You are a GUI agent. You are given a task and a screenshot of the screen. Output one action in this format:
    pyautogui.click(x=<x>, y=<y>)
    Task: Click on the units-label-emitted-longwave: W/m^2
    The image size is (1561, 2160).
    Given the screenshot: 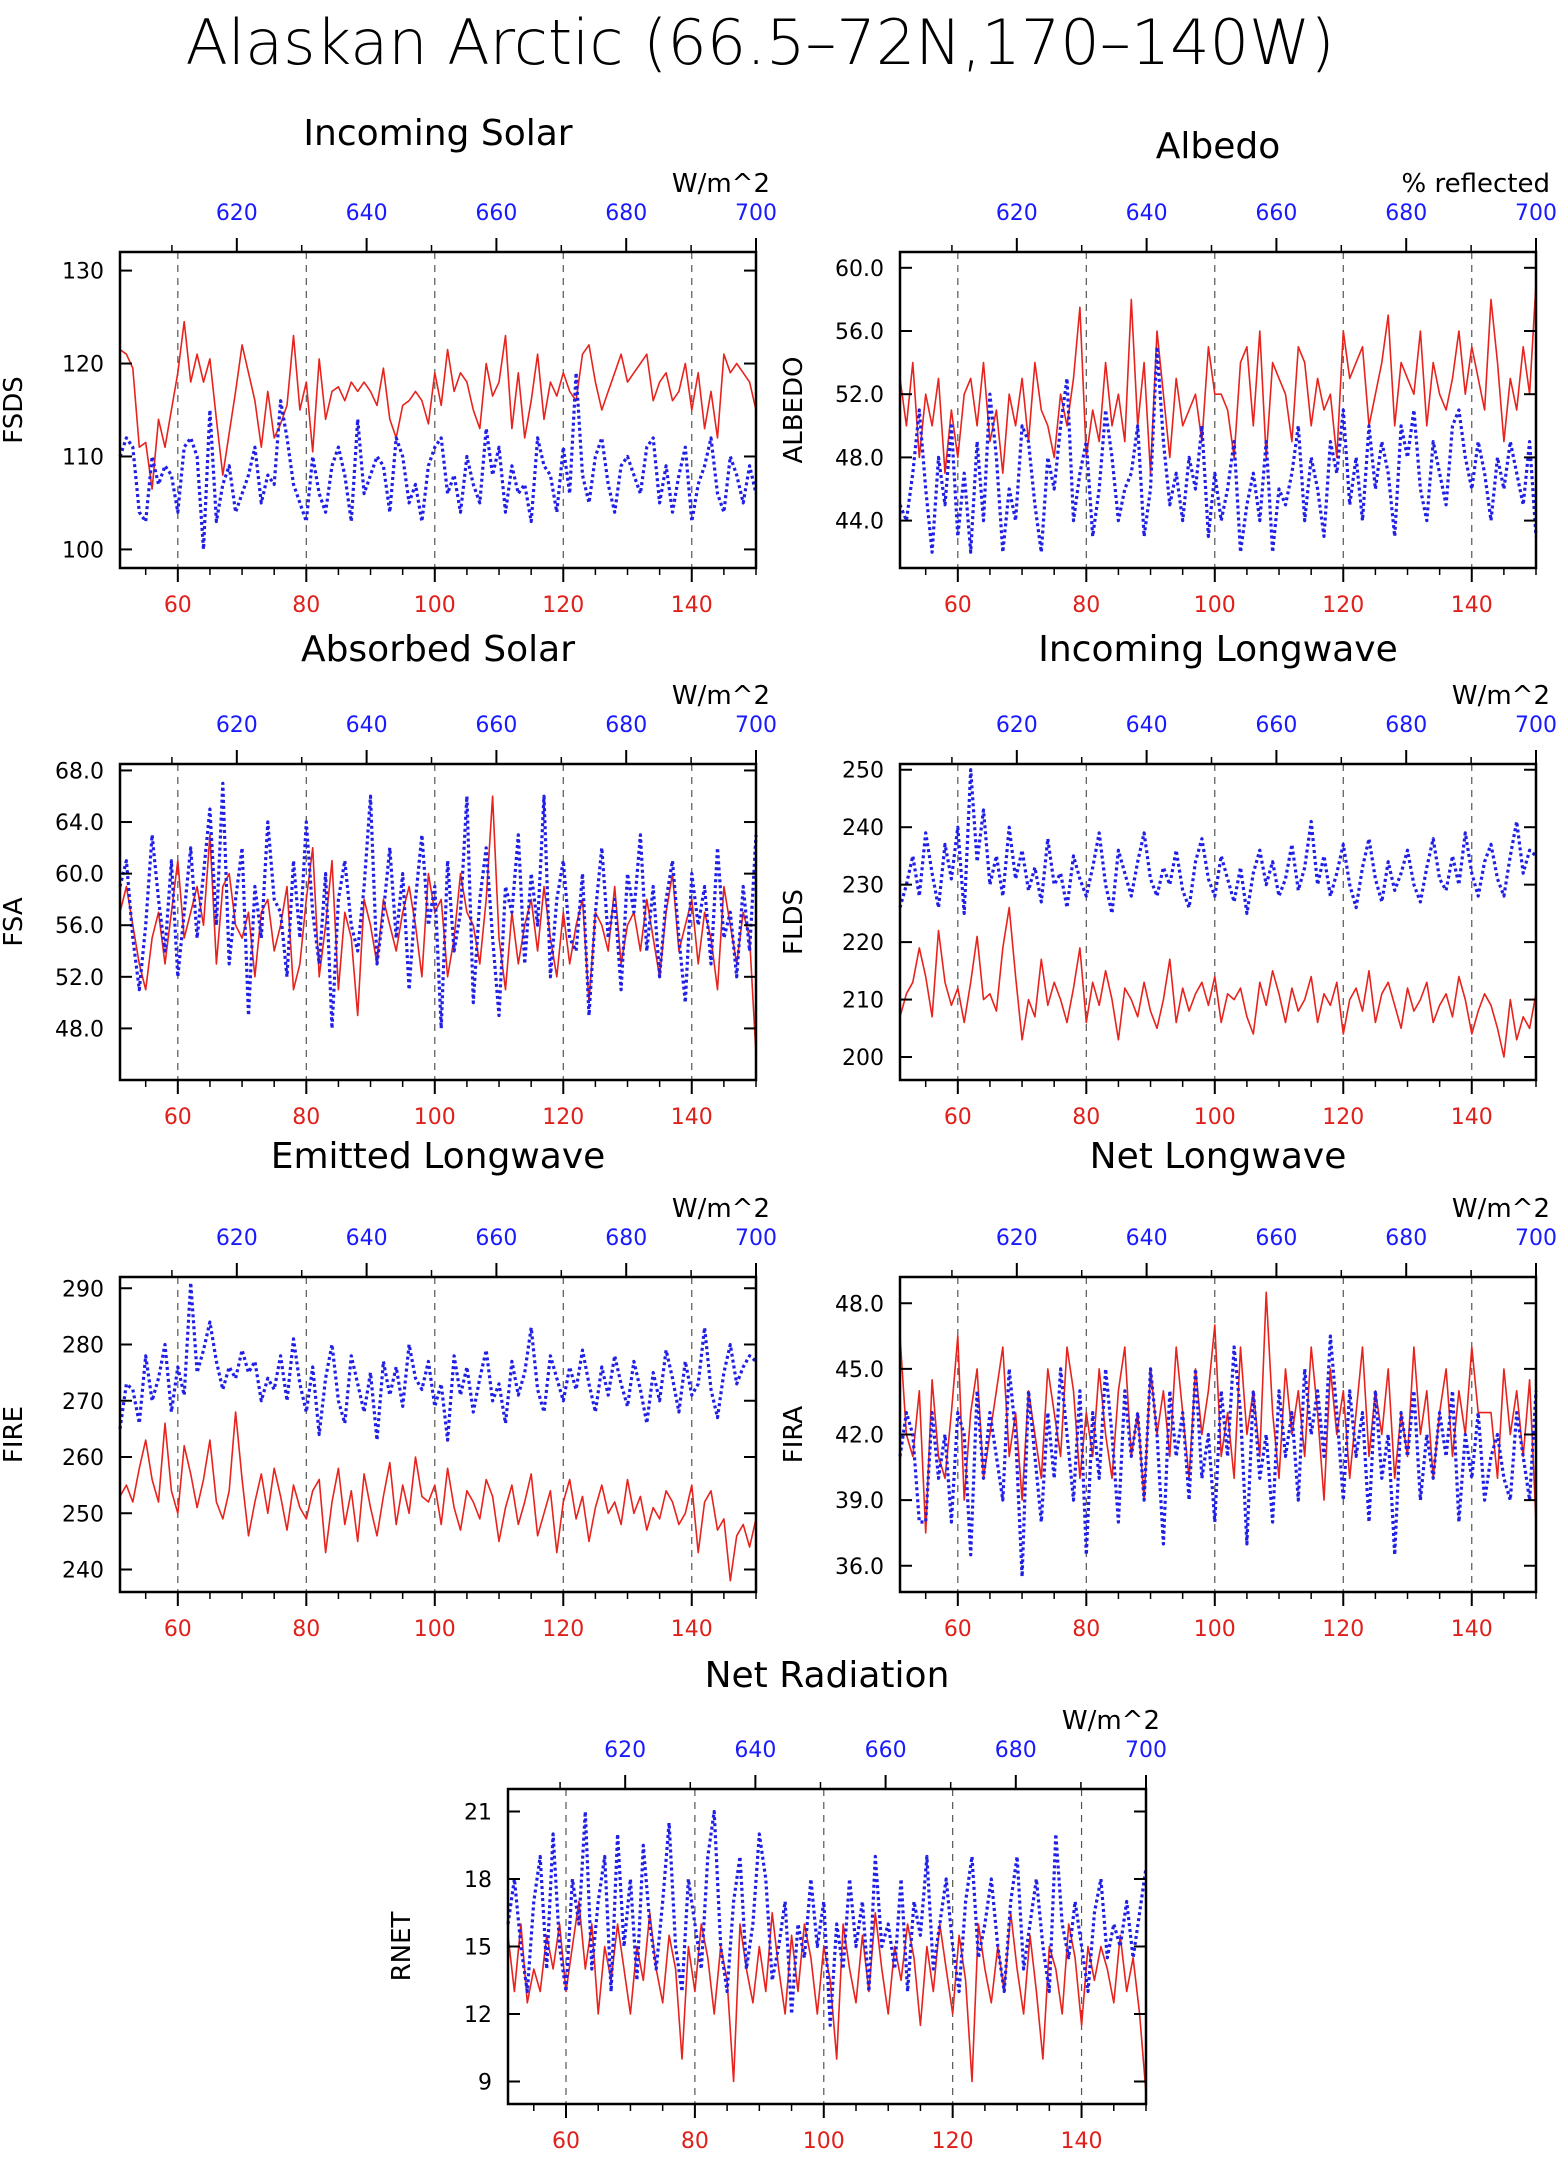 What is the action you would take?
    pyautogui.click(x=721, y=1209)
    